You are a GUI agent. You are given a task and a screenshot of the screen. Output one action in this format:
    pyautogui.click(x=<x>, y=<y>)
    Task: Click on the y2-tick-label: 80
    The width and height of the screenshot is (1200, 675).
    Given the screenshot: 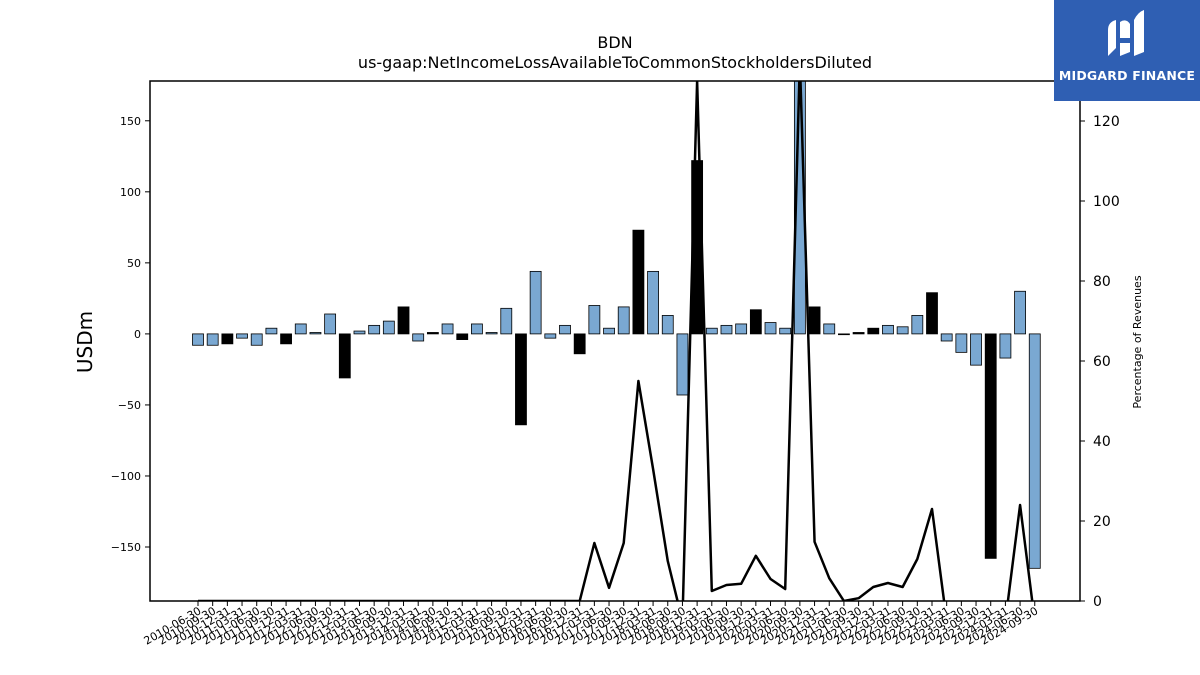 What is the action you would take?
    pyautogui.click(x=1102, y=282)
    